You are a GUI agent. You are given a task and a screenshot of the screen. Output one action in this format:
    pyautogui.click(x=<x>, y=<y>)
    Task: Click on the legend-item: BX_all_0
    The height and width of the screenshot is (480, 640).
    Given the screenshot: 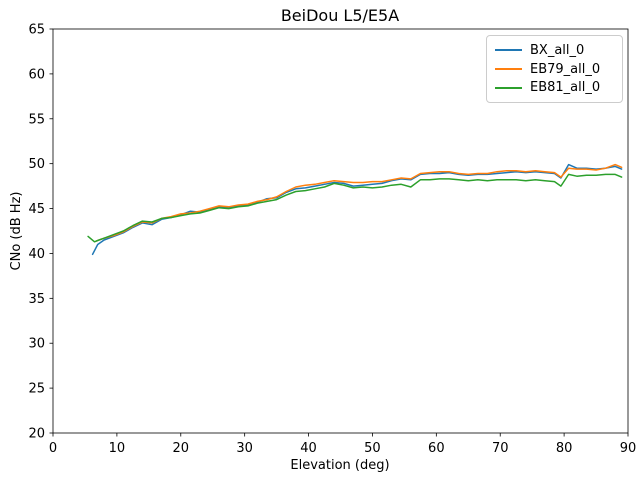 What is the action you would take?
    pyautogui.click(x=554, y=50)
    